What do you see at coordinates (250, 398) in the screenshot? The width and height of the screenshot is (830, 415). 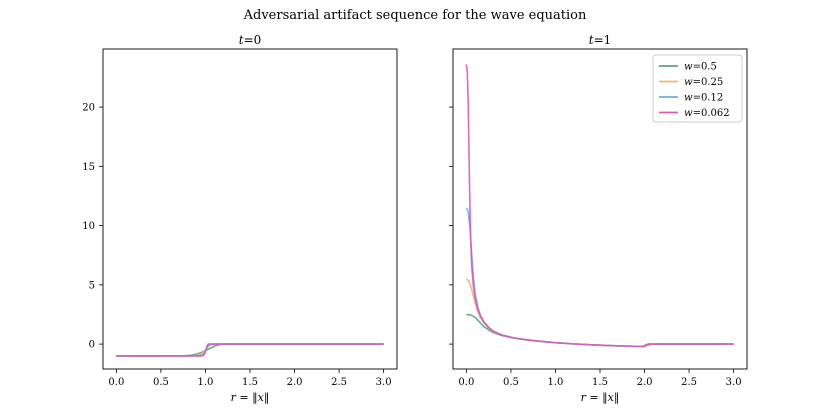 I see `panel-t0-xlabel: r = ‖x‖` at bounding box center [250, 398].